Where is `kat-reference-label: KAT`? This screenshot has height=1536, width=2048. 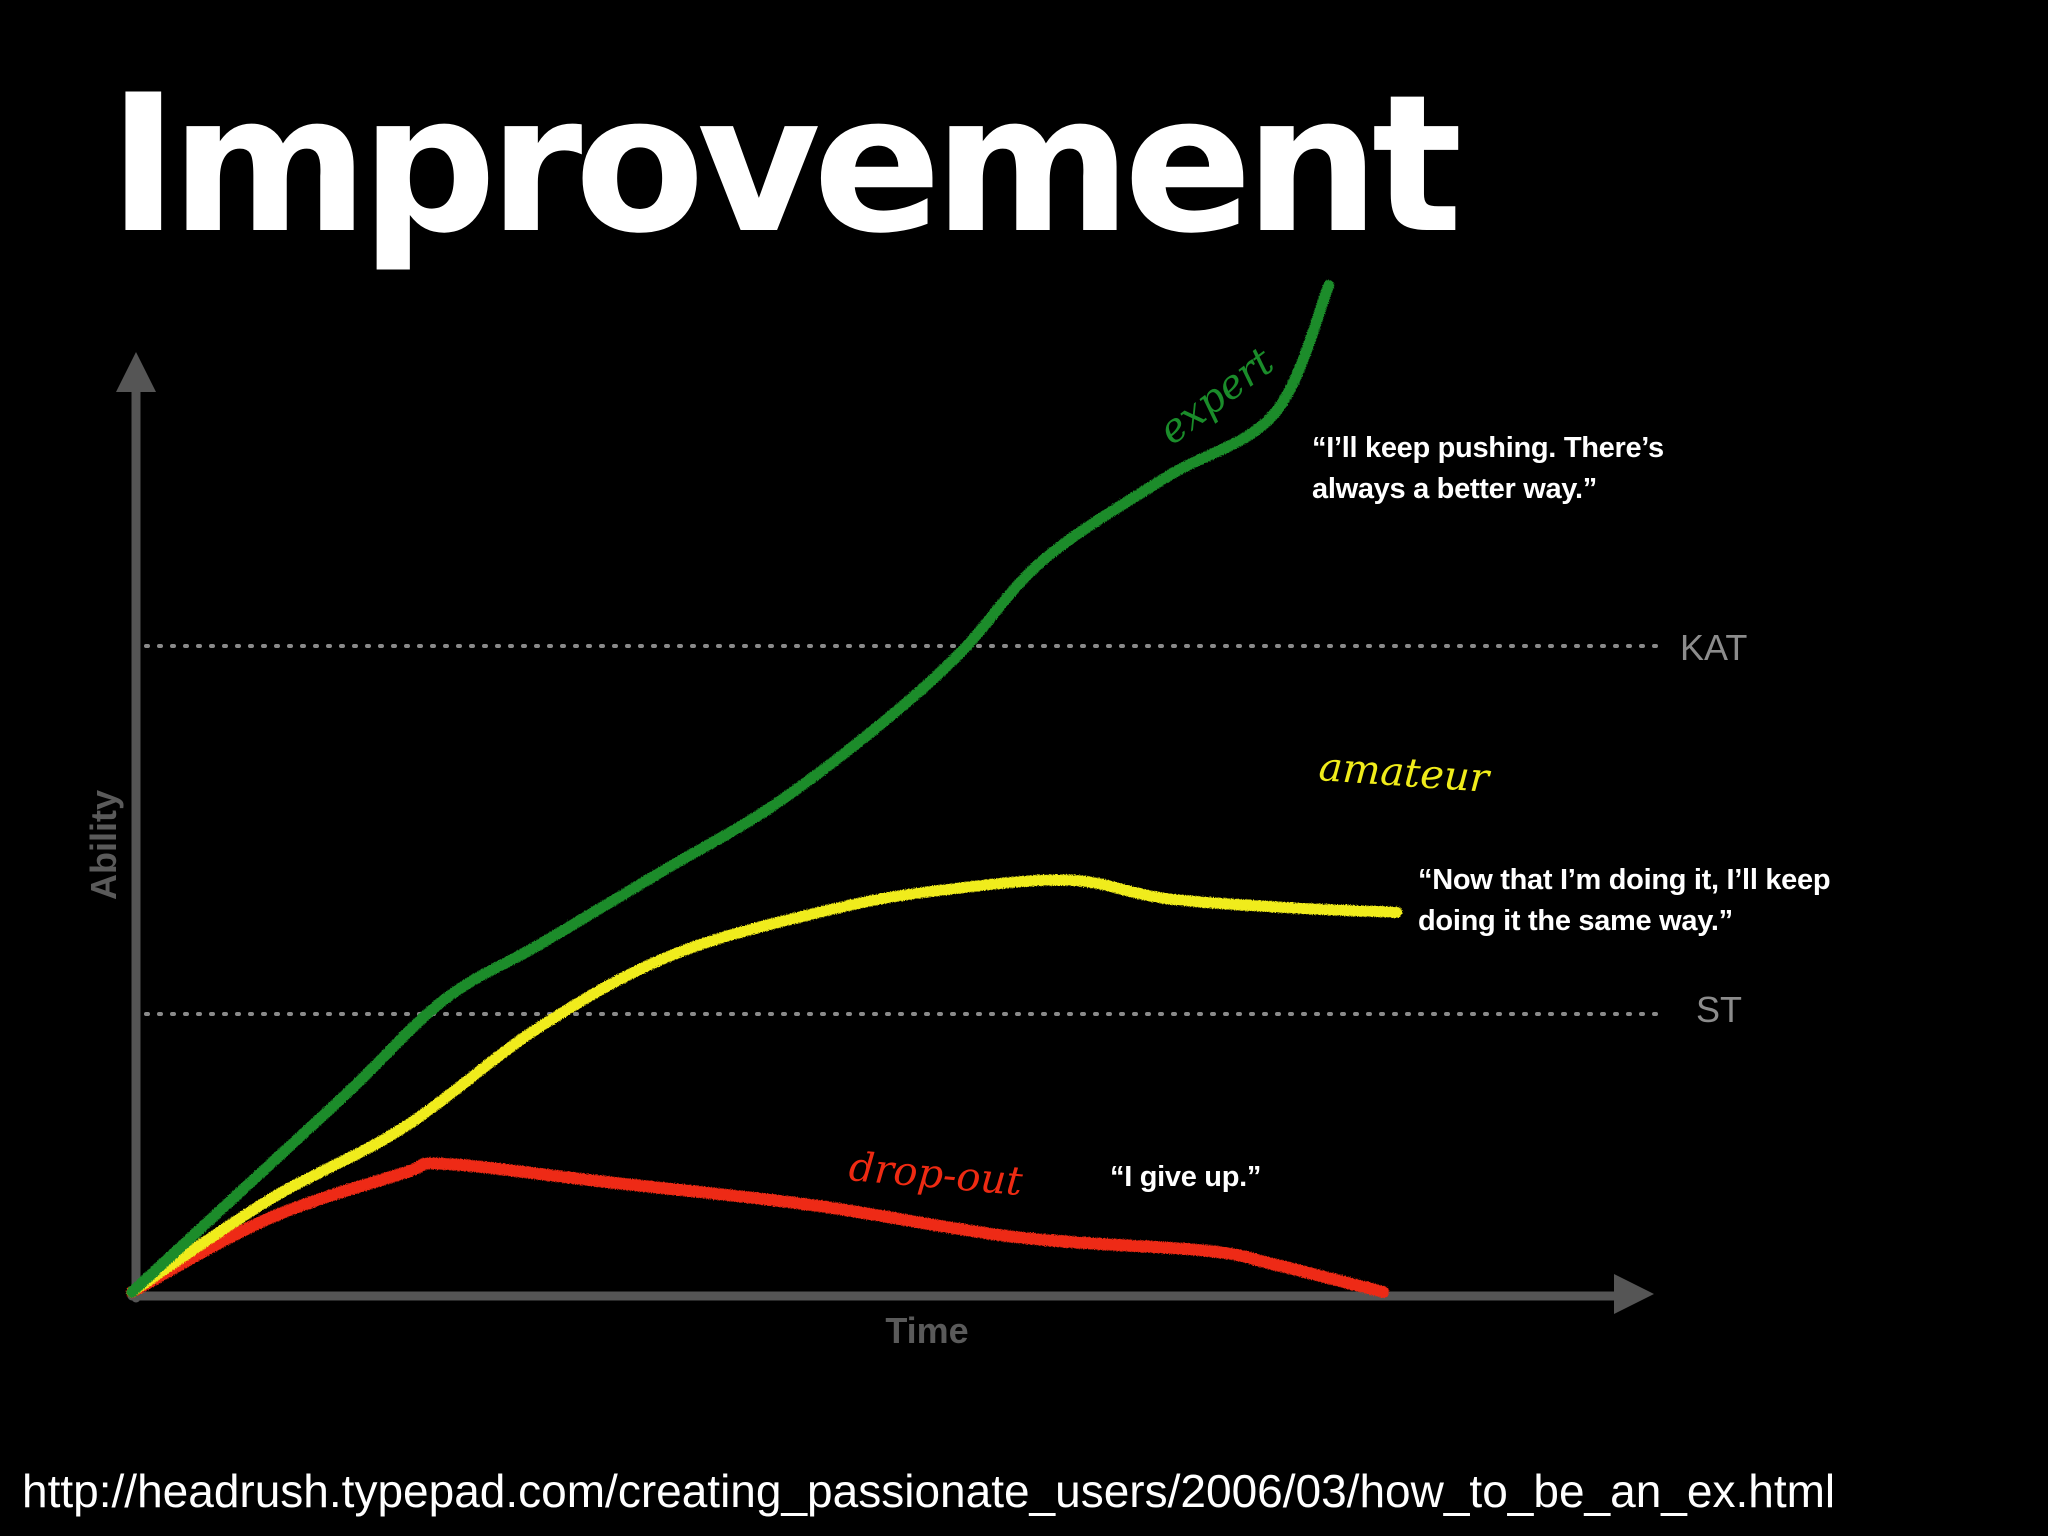
kat-reference-label: KAT is located at coordinates (1713, 647).